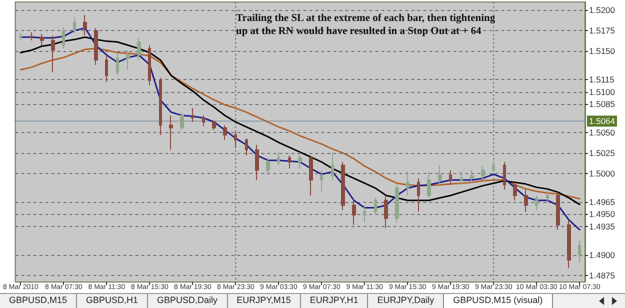 This screenshot has width=625, height=308. I want to click on y-tick-label: 1.5115, so click(602, 79).